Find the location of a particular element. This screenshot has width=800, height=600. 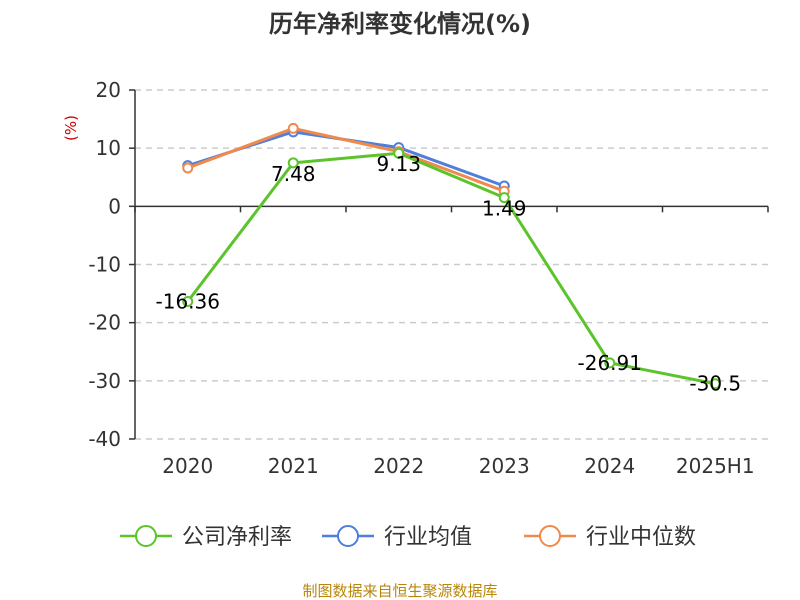

x-tick-label: 2024 is located at coordinates (609, 466).